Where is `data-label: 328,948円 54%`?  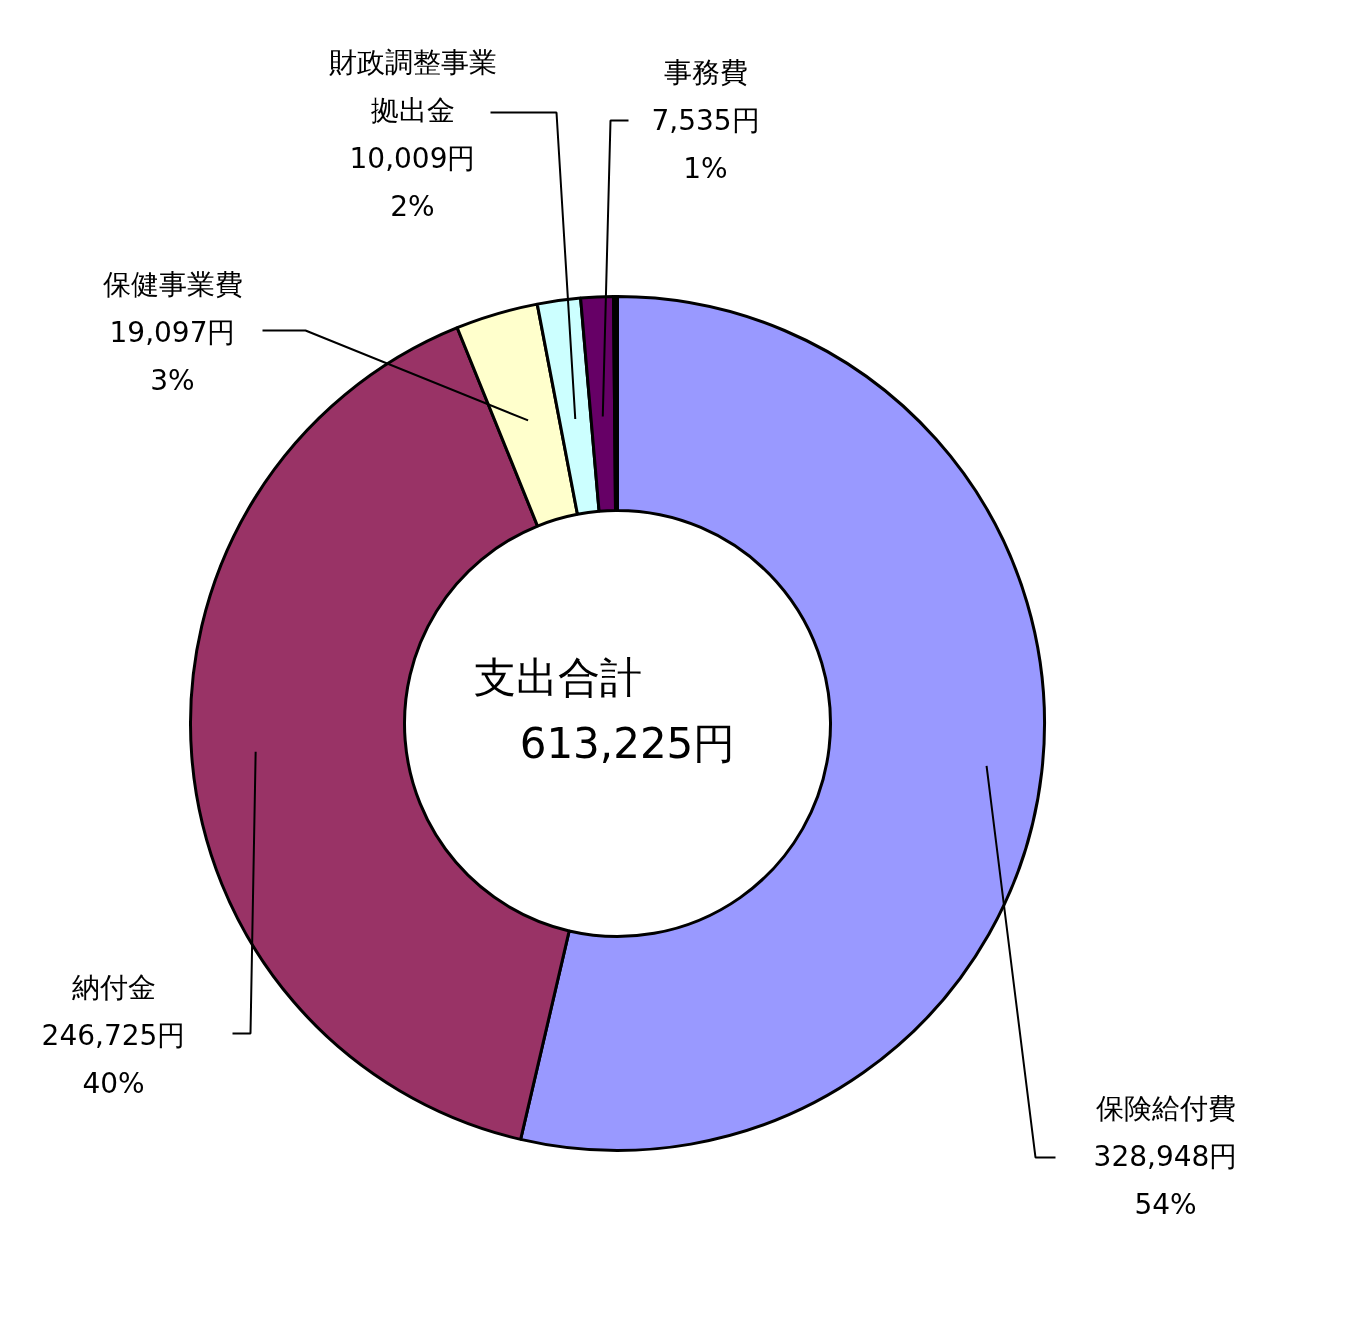
data-label: 328,948円 54% is located at coordinates (1165, 1180).